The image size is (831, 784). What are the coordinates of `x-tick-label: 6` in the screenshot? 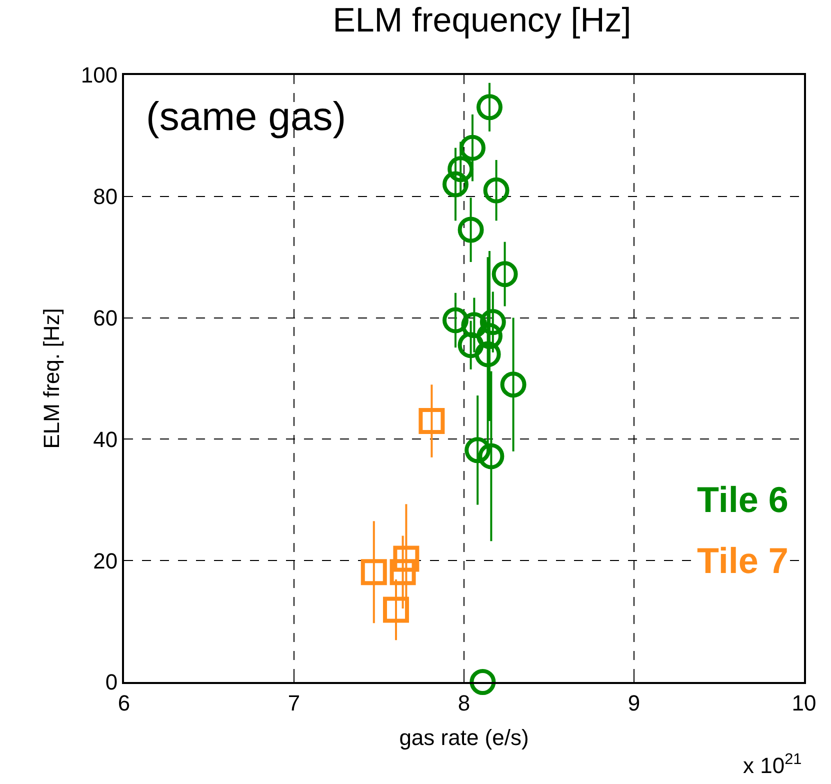 It's located at (124, 703).